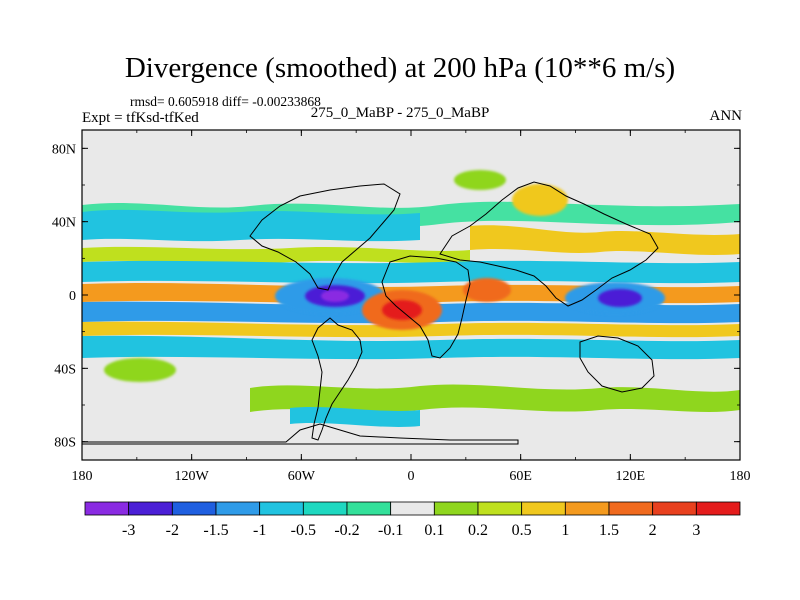 The width and height of the screenshot is (800, 600). Describe the element at coordinates (128, 530) in the screenshot. I see `colorbar-label: -3` at that location.